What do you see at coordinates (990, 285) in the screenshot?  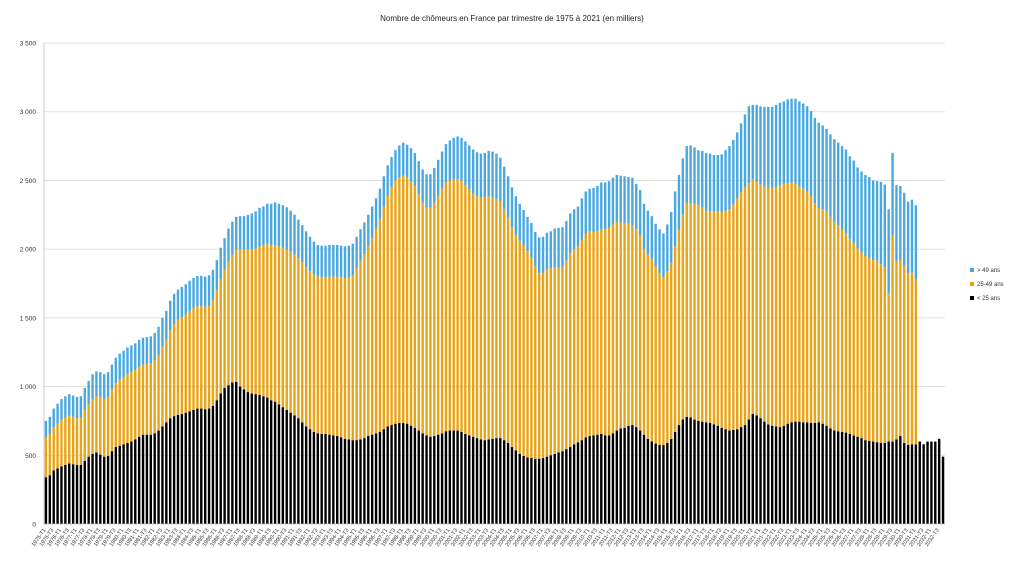 I see `legend-label: 25-49 ans` at bounding box center [990, 285].